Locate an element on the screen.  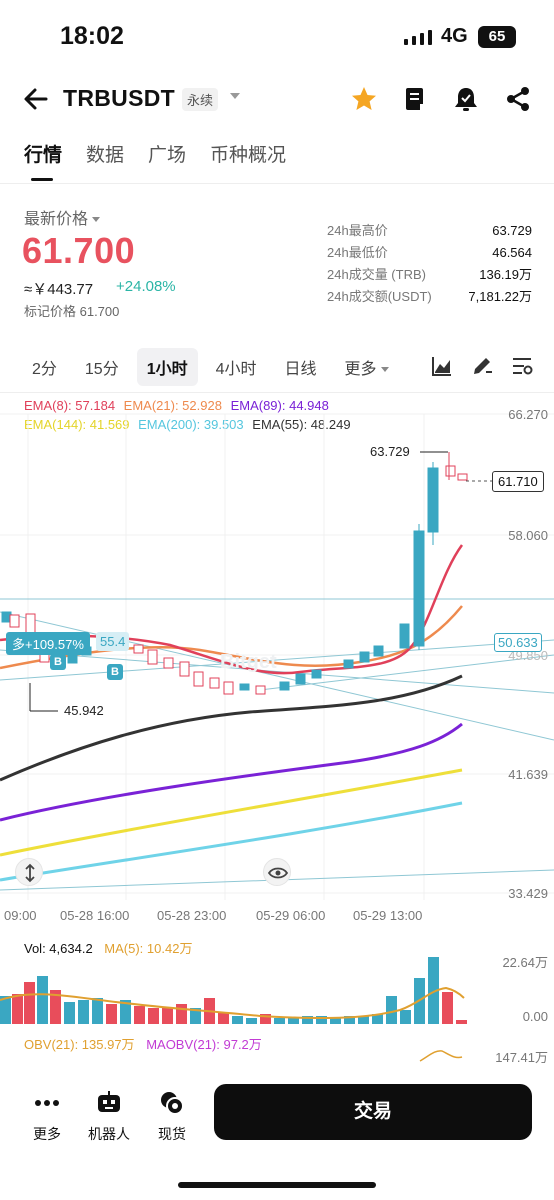
interval-more-label: 更多 is located at coordinates (360, 369).